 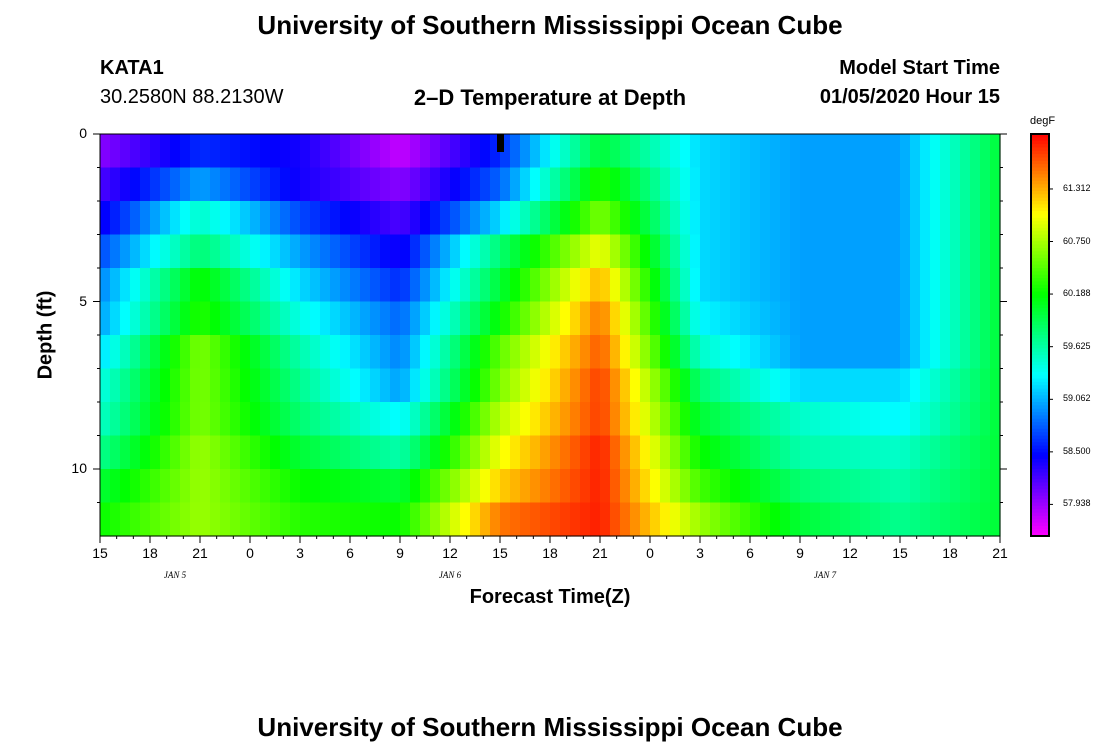 What do you see at coordinates (1077, 503) in the screenshot?
I see `colorbar-label: 57.938` at bounding box center [1077, 503].